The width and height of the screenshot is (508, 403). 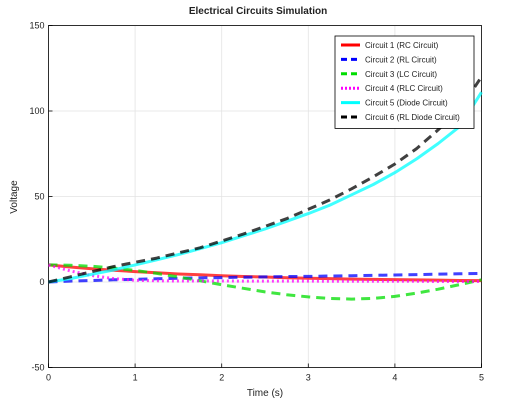 I want to click on legend-label-4: Circuit 4 (RLC Circuit), so click(x=404, y=88).